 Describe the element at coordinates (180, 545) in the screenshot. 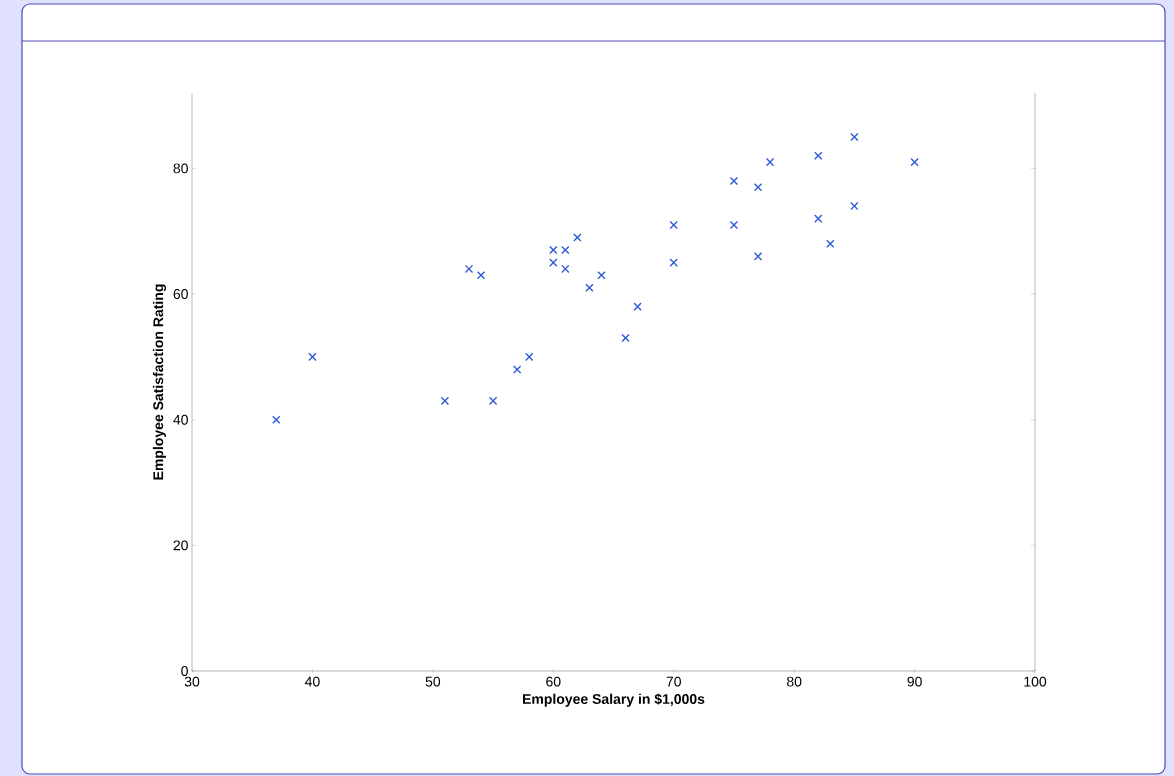

I see `y-tick-label: 20` at that location.